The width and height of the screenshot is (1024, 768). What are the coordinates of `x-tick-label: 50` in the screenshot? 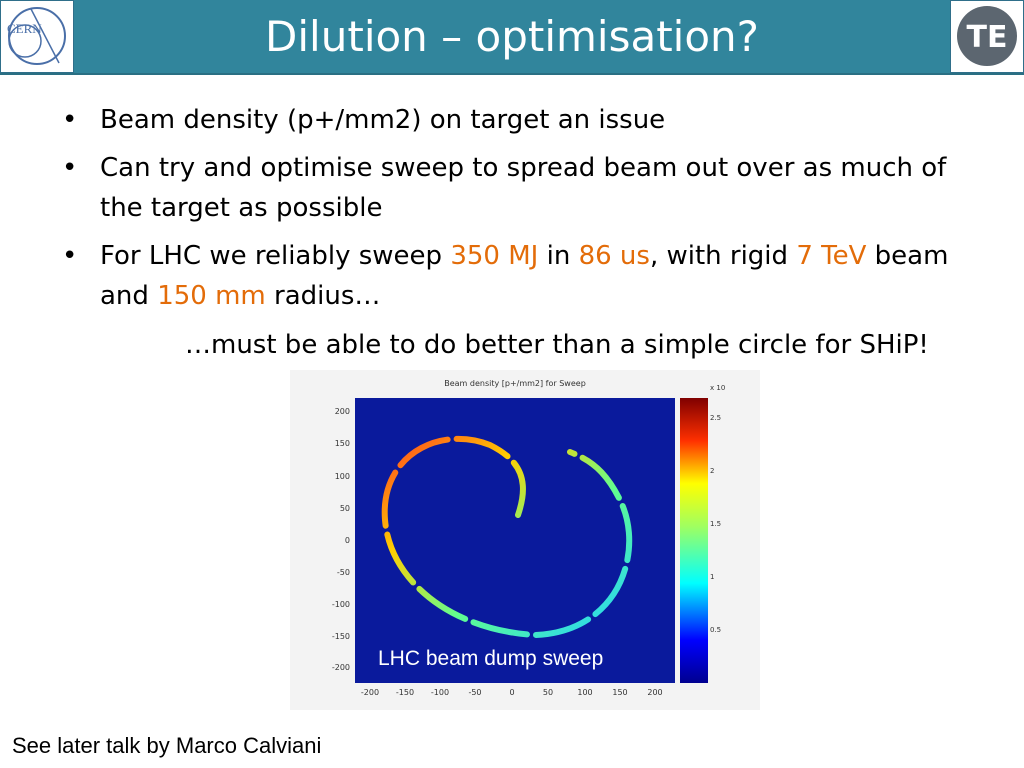 It's located at (548, 692).